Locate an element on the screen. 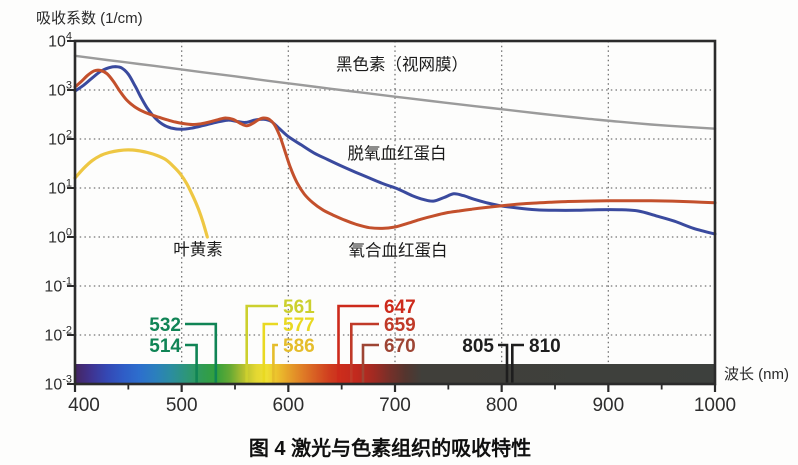  x-tick-label-600: 600 is located at coordinates (288, 405).